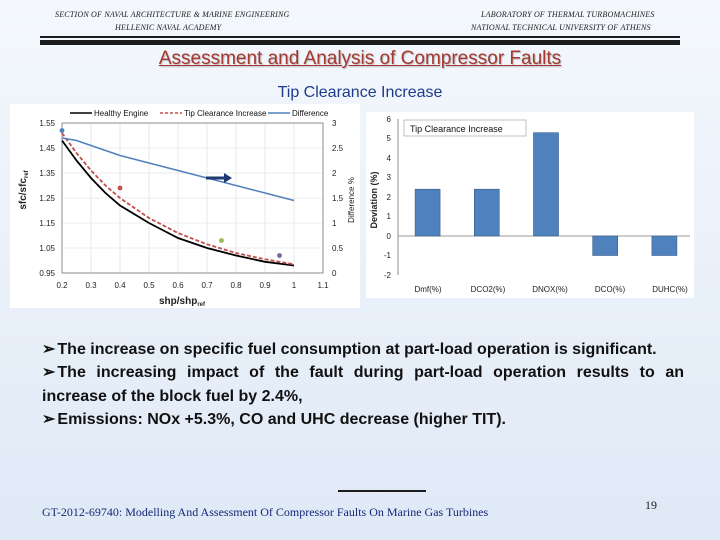  Describe the element at coordinates (605, 245) in the screenshot. I see `bar-dco` at that location.